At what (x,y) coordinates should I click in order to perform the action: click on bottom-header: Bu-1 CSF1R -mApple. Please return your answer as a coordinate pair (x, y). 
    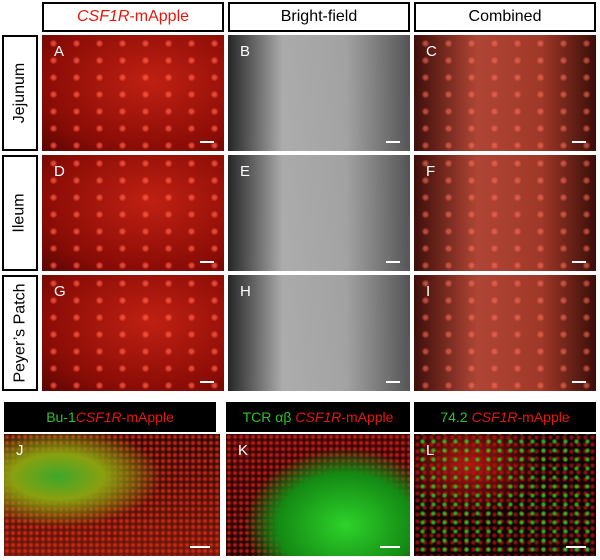
    Looking at the image, I should click on (110, 417).